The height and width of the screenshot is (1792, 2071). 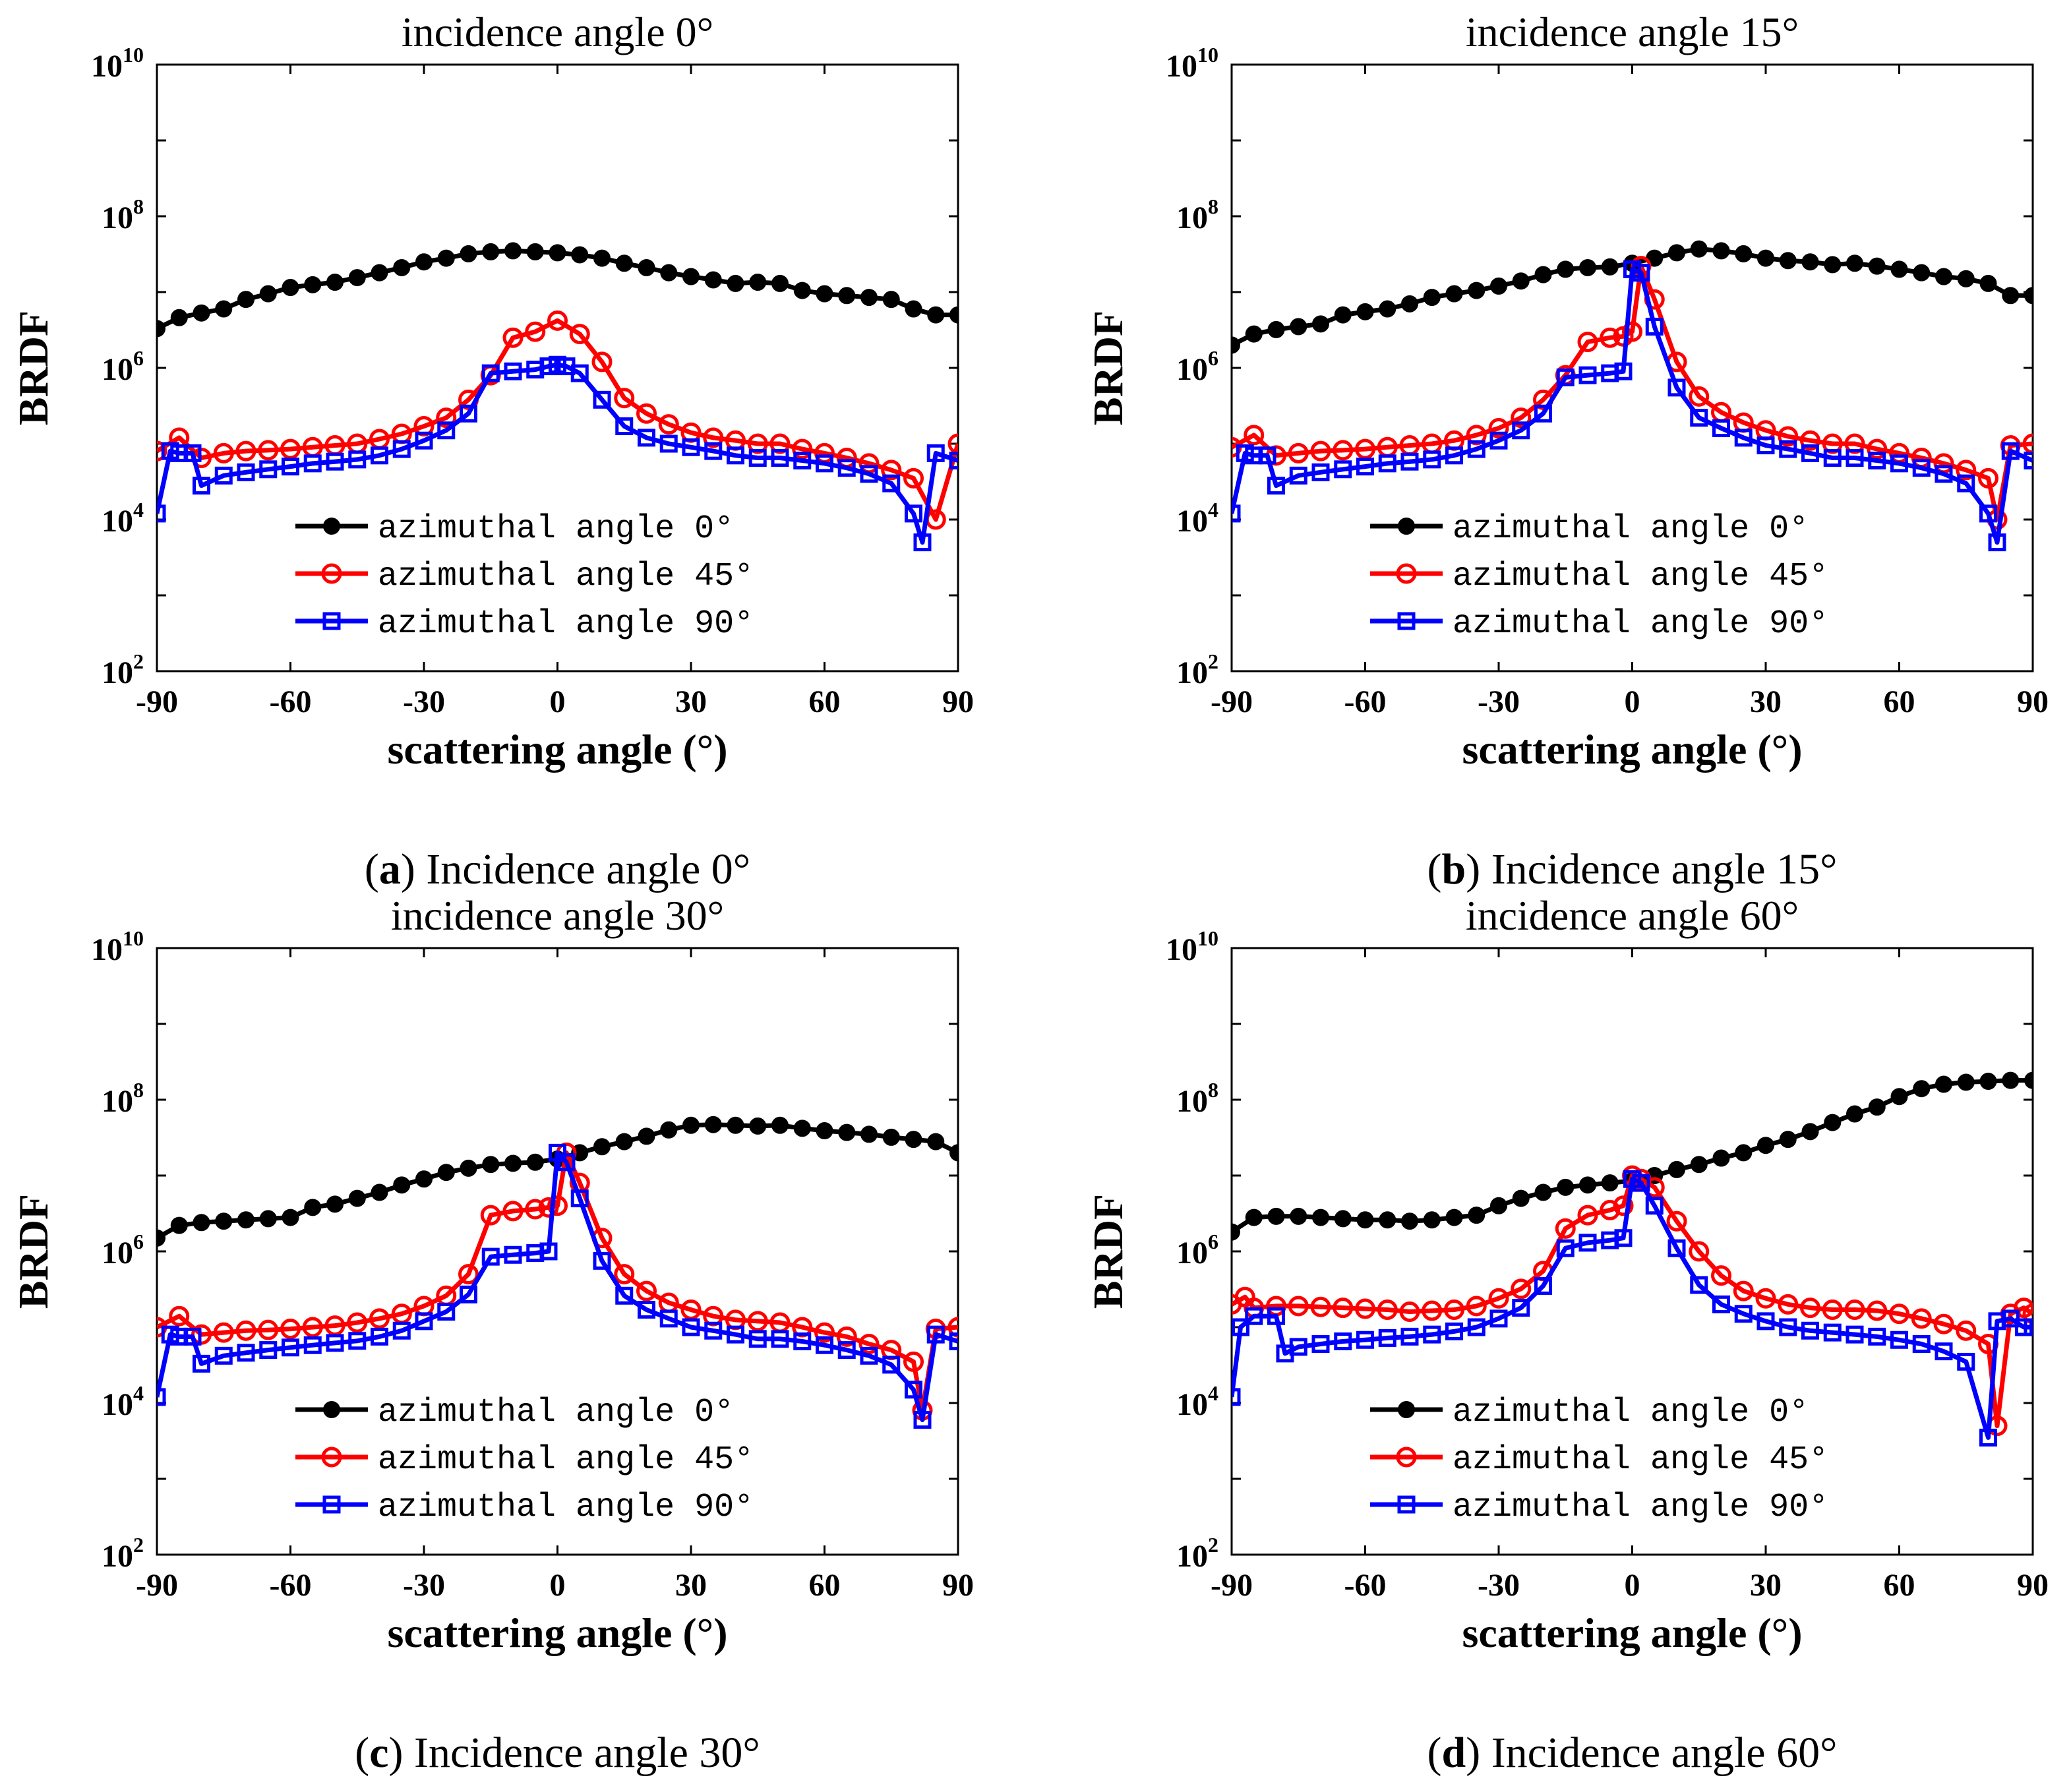 I want to click on x-tick-label: -60, so click(x=291, y=1585).